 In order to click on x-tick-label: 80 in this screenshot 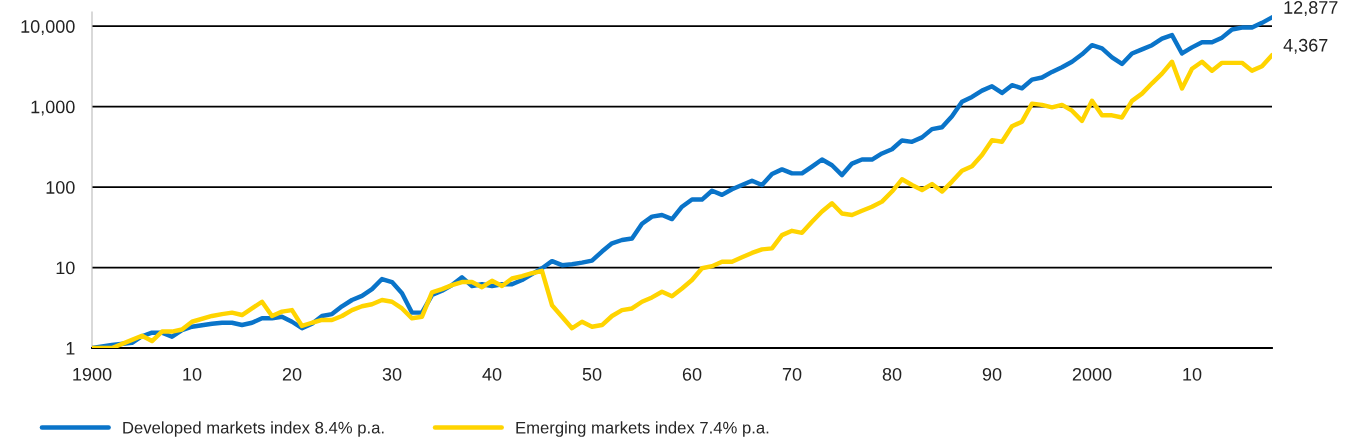, I will do `click(892, 374)`.